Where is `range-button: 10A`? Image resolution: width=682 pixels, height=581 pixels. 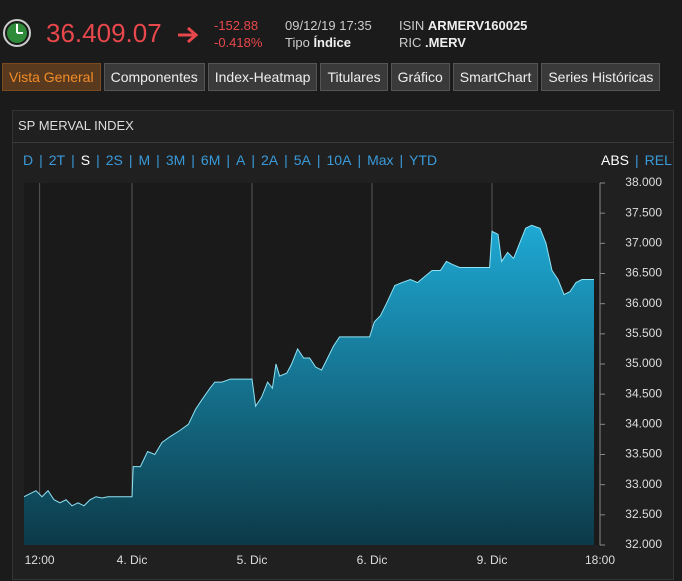 range-button: 10A is located at coordinates (339, 160).